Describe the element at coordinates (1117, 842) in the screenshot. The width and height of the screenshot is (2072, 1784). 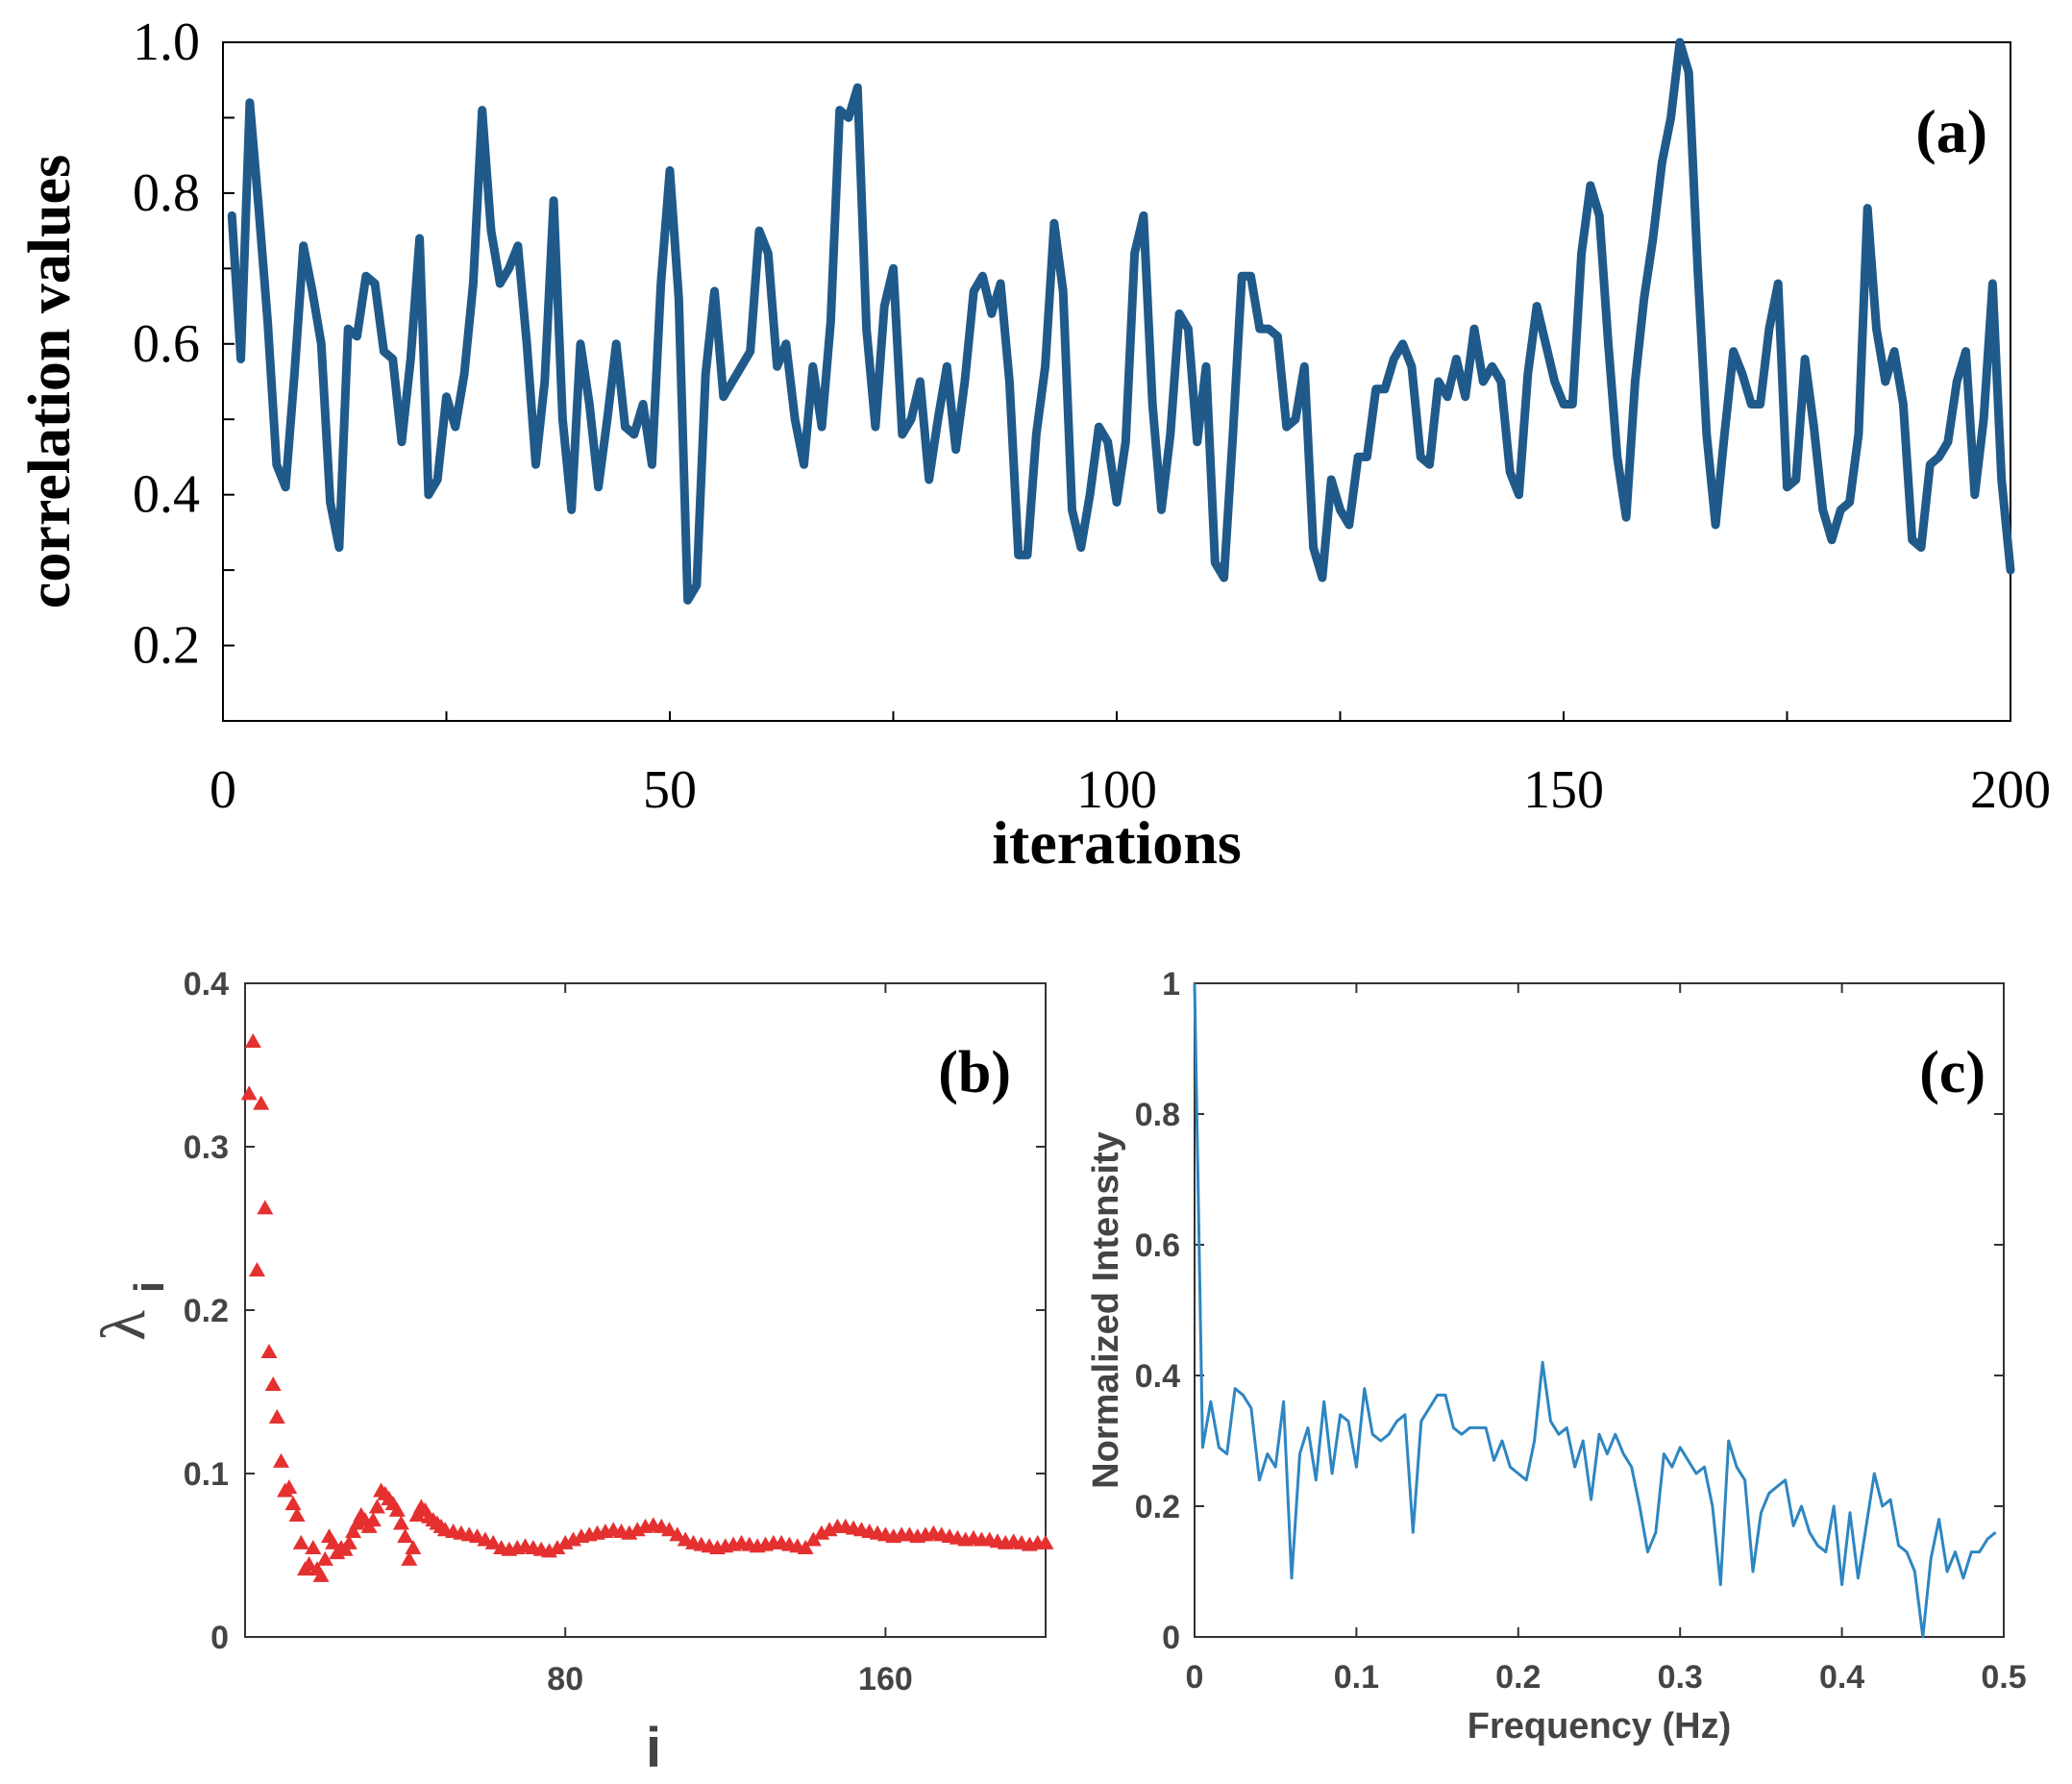
I see `panel-a-x-axis-title: iterations` at that location.